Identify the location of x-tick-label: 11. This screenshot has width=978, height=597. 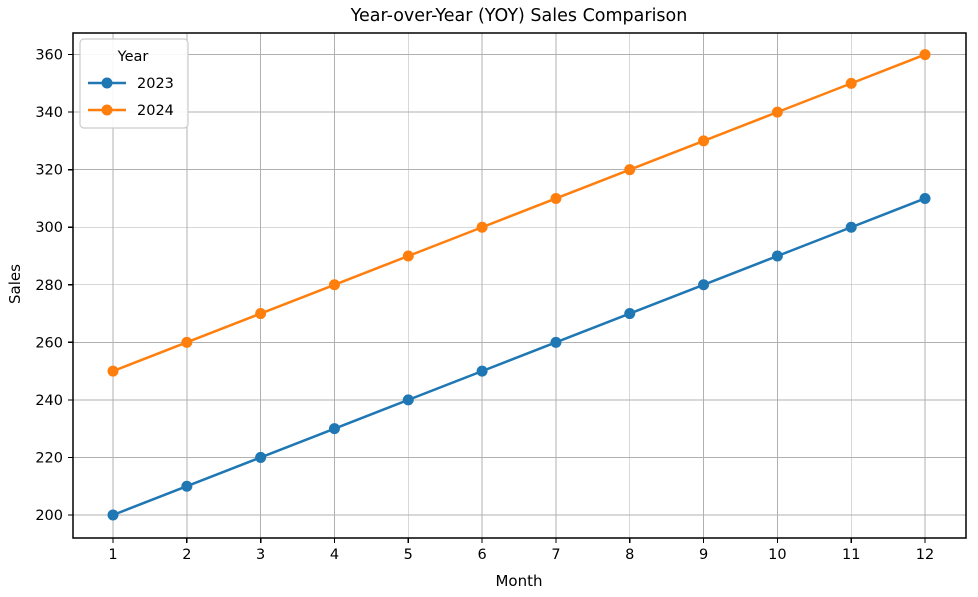
(851, 555).